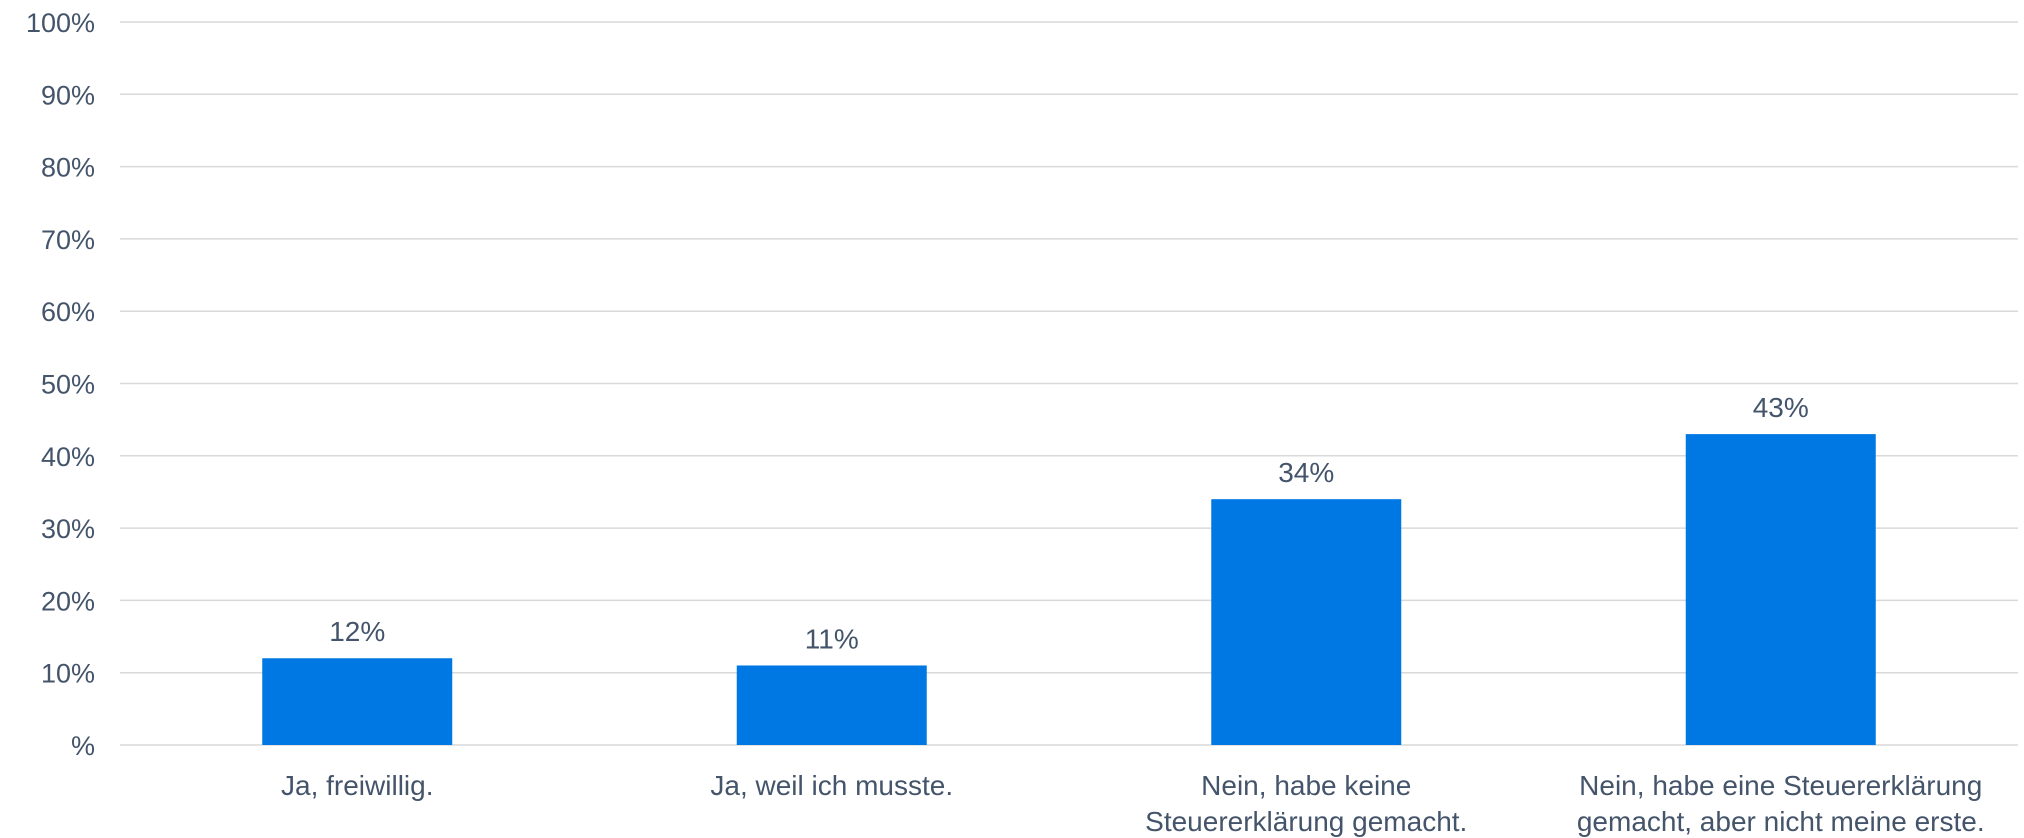  I want to click on y-tick-label: 60%, so click(68, 312).